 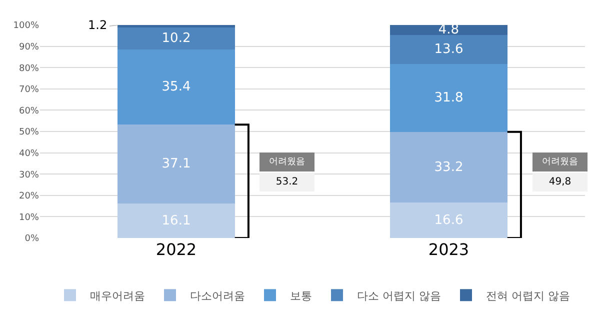 I want to click on y-tick-label: 40%, so click(x=29, y=153).